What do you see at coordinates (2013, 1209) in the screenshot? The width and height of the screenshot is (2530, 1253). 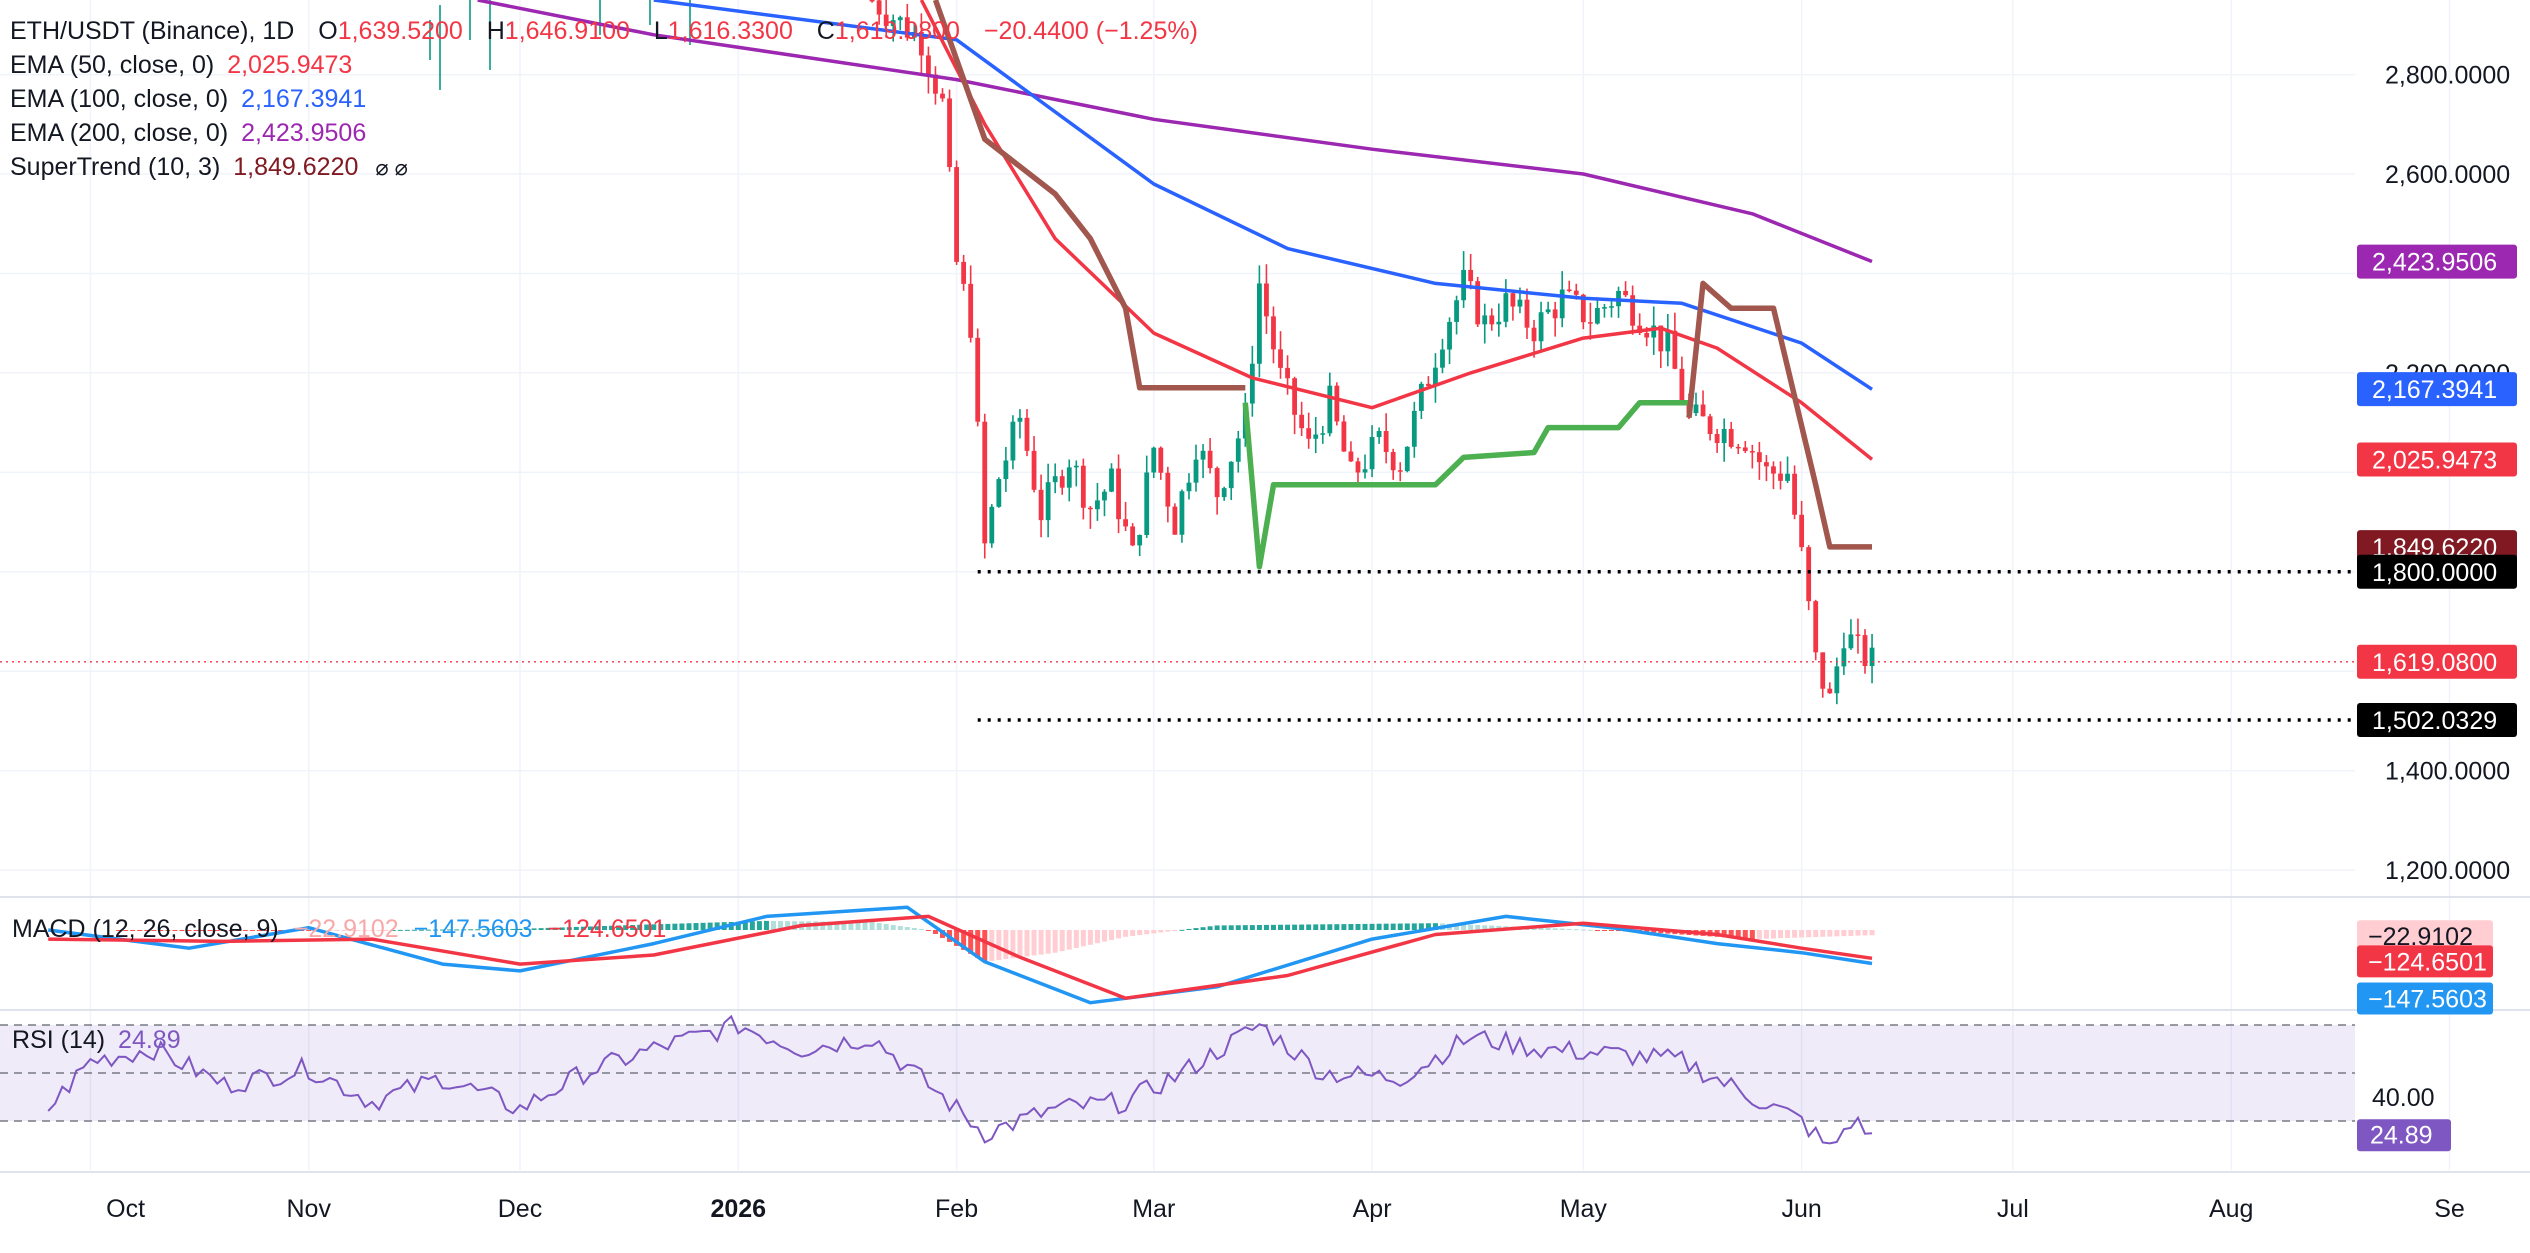 I see `x-tick-label-9: Jul` at bounding box center [2013, 1209].